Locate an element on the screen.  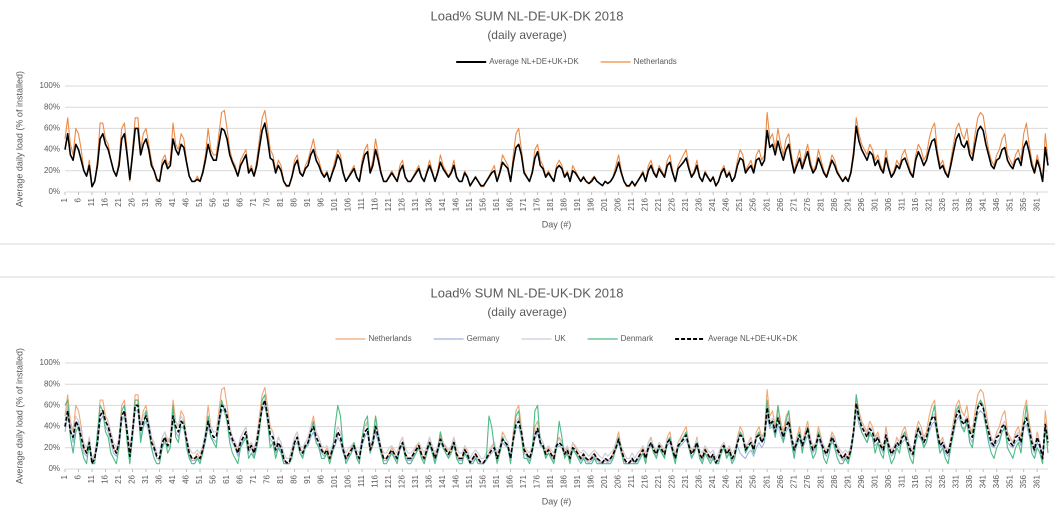
chart-subtitle: (daily average) is located at coordinates (526, 312).